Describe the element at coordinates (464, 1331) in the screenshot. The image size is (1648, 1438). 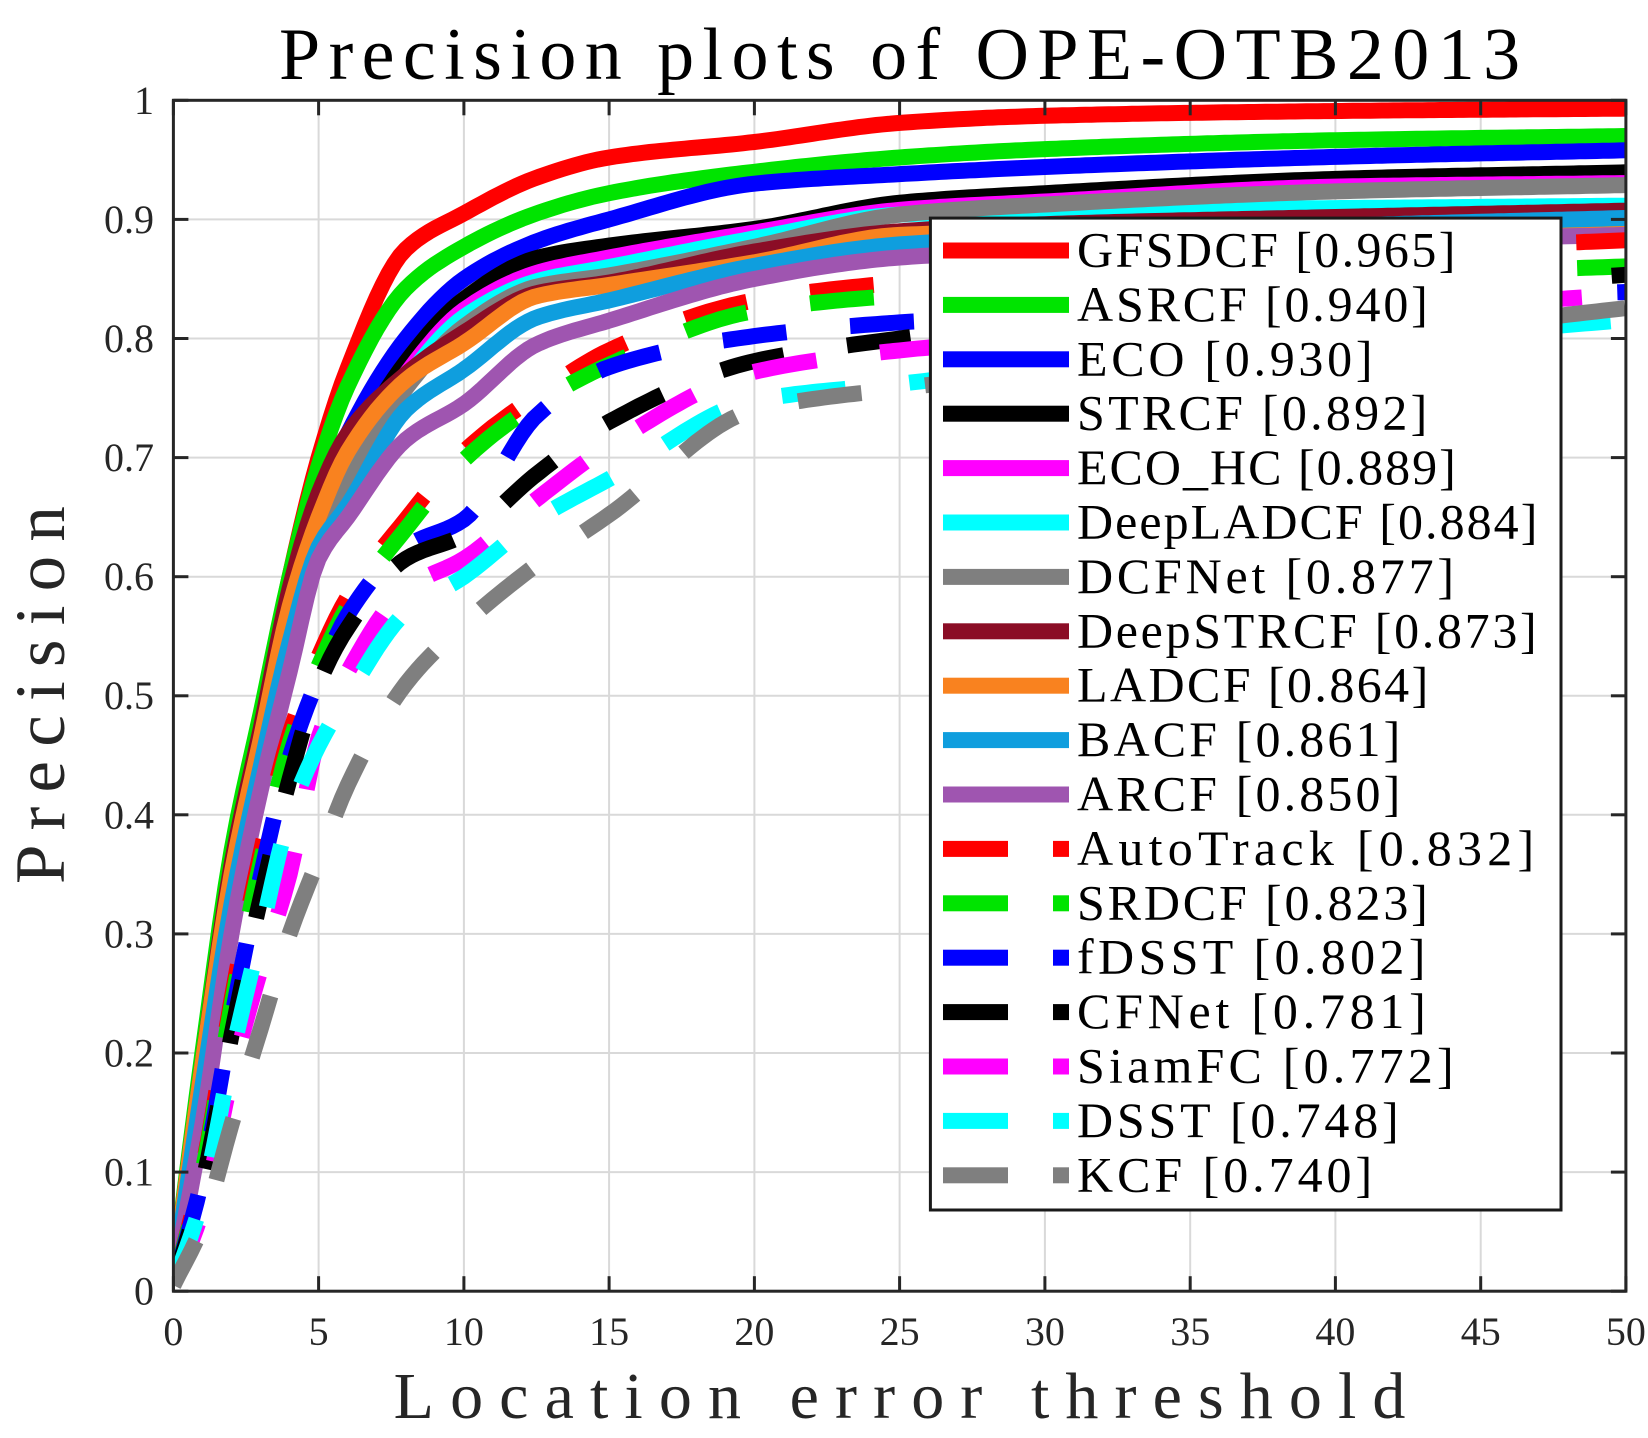
I see `svg-text: 10` at that location.